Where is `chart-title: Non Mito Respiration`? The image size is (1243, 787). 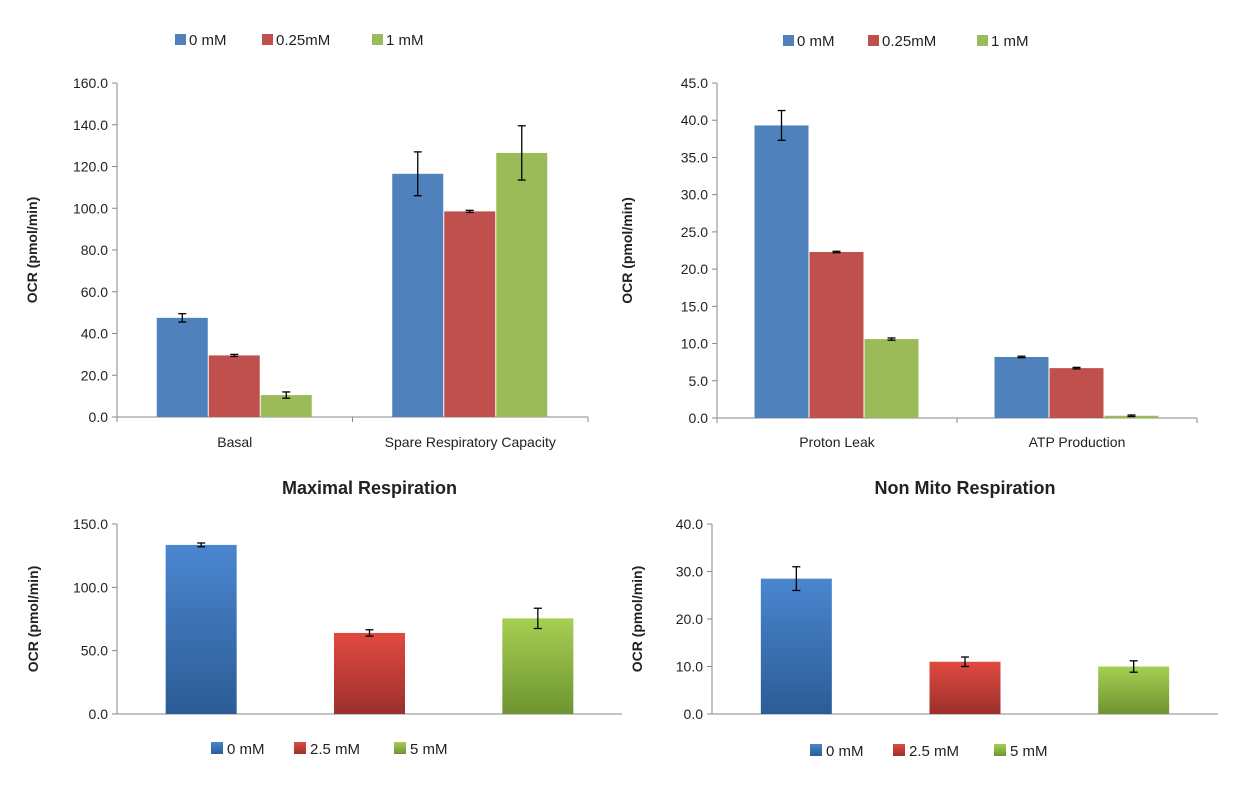
chart-title: Non Mito Respiration is located at coordinates (965, 488).